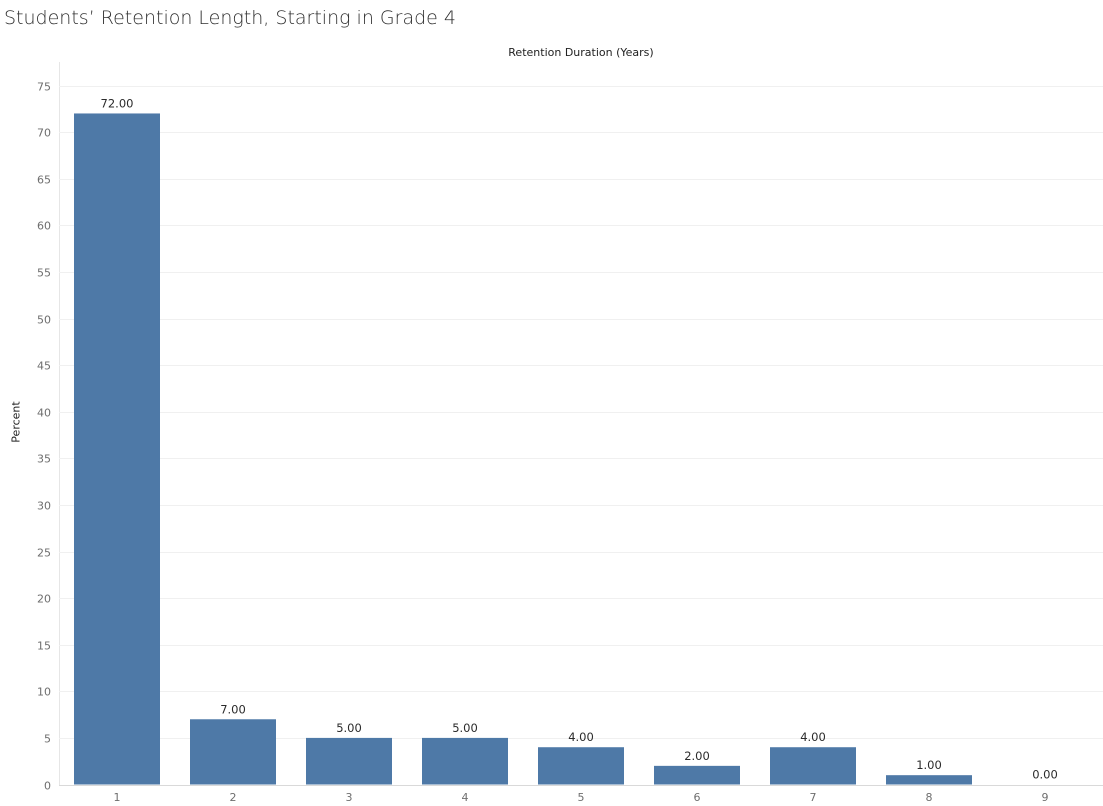 This screenshot has height=806, width=1103. Describe the element at coordinates (44, 506) in the screenshot. I see `y-tick-label: 30` at that location.